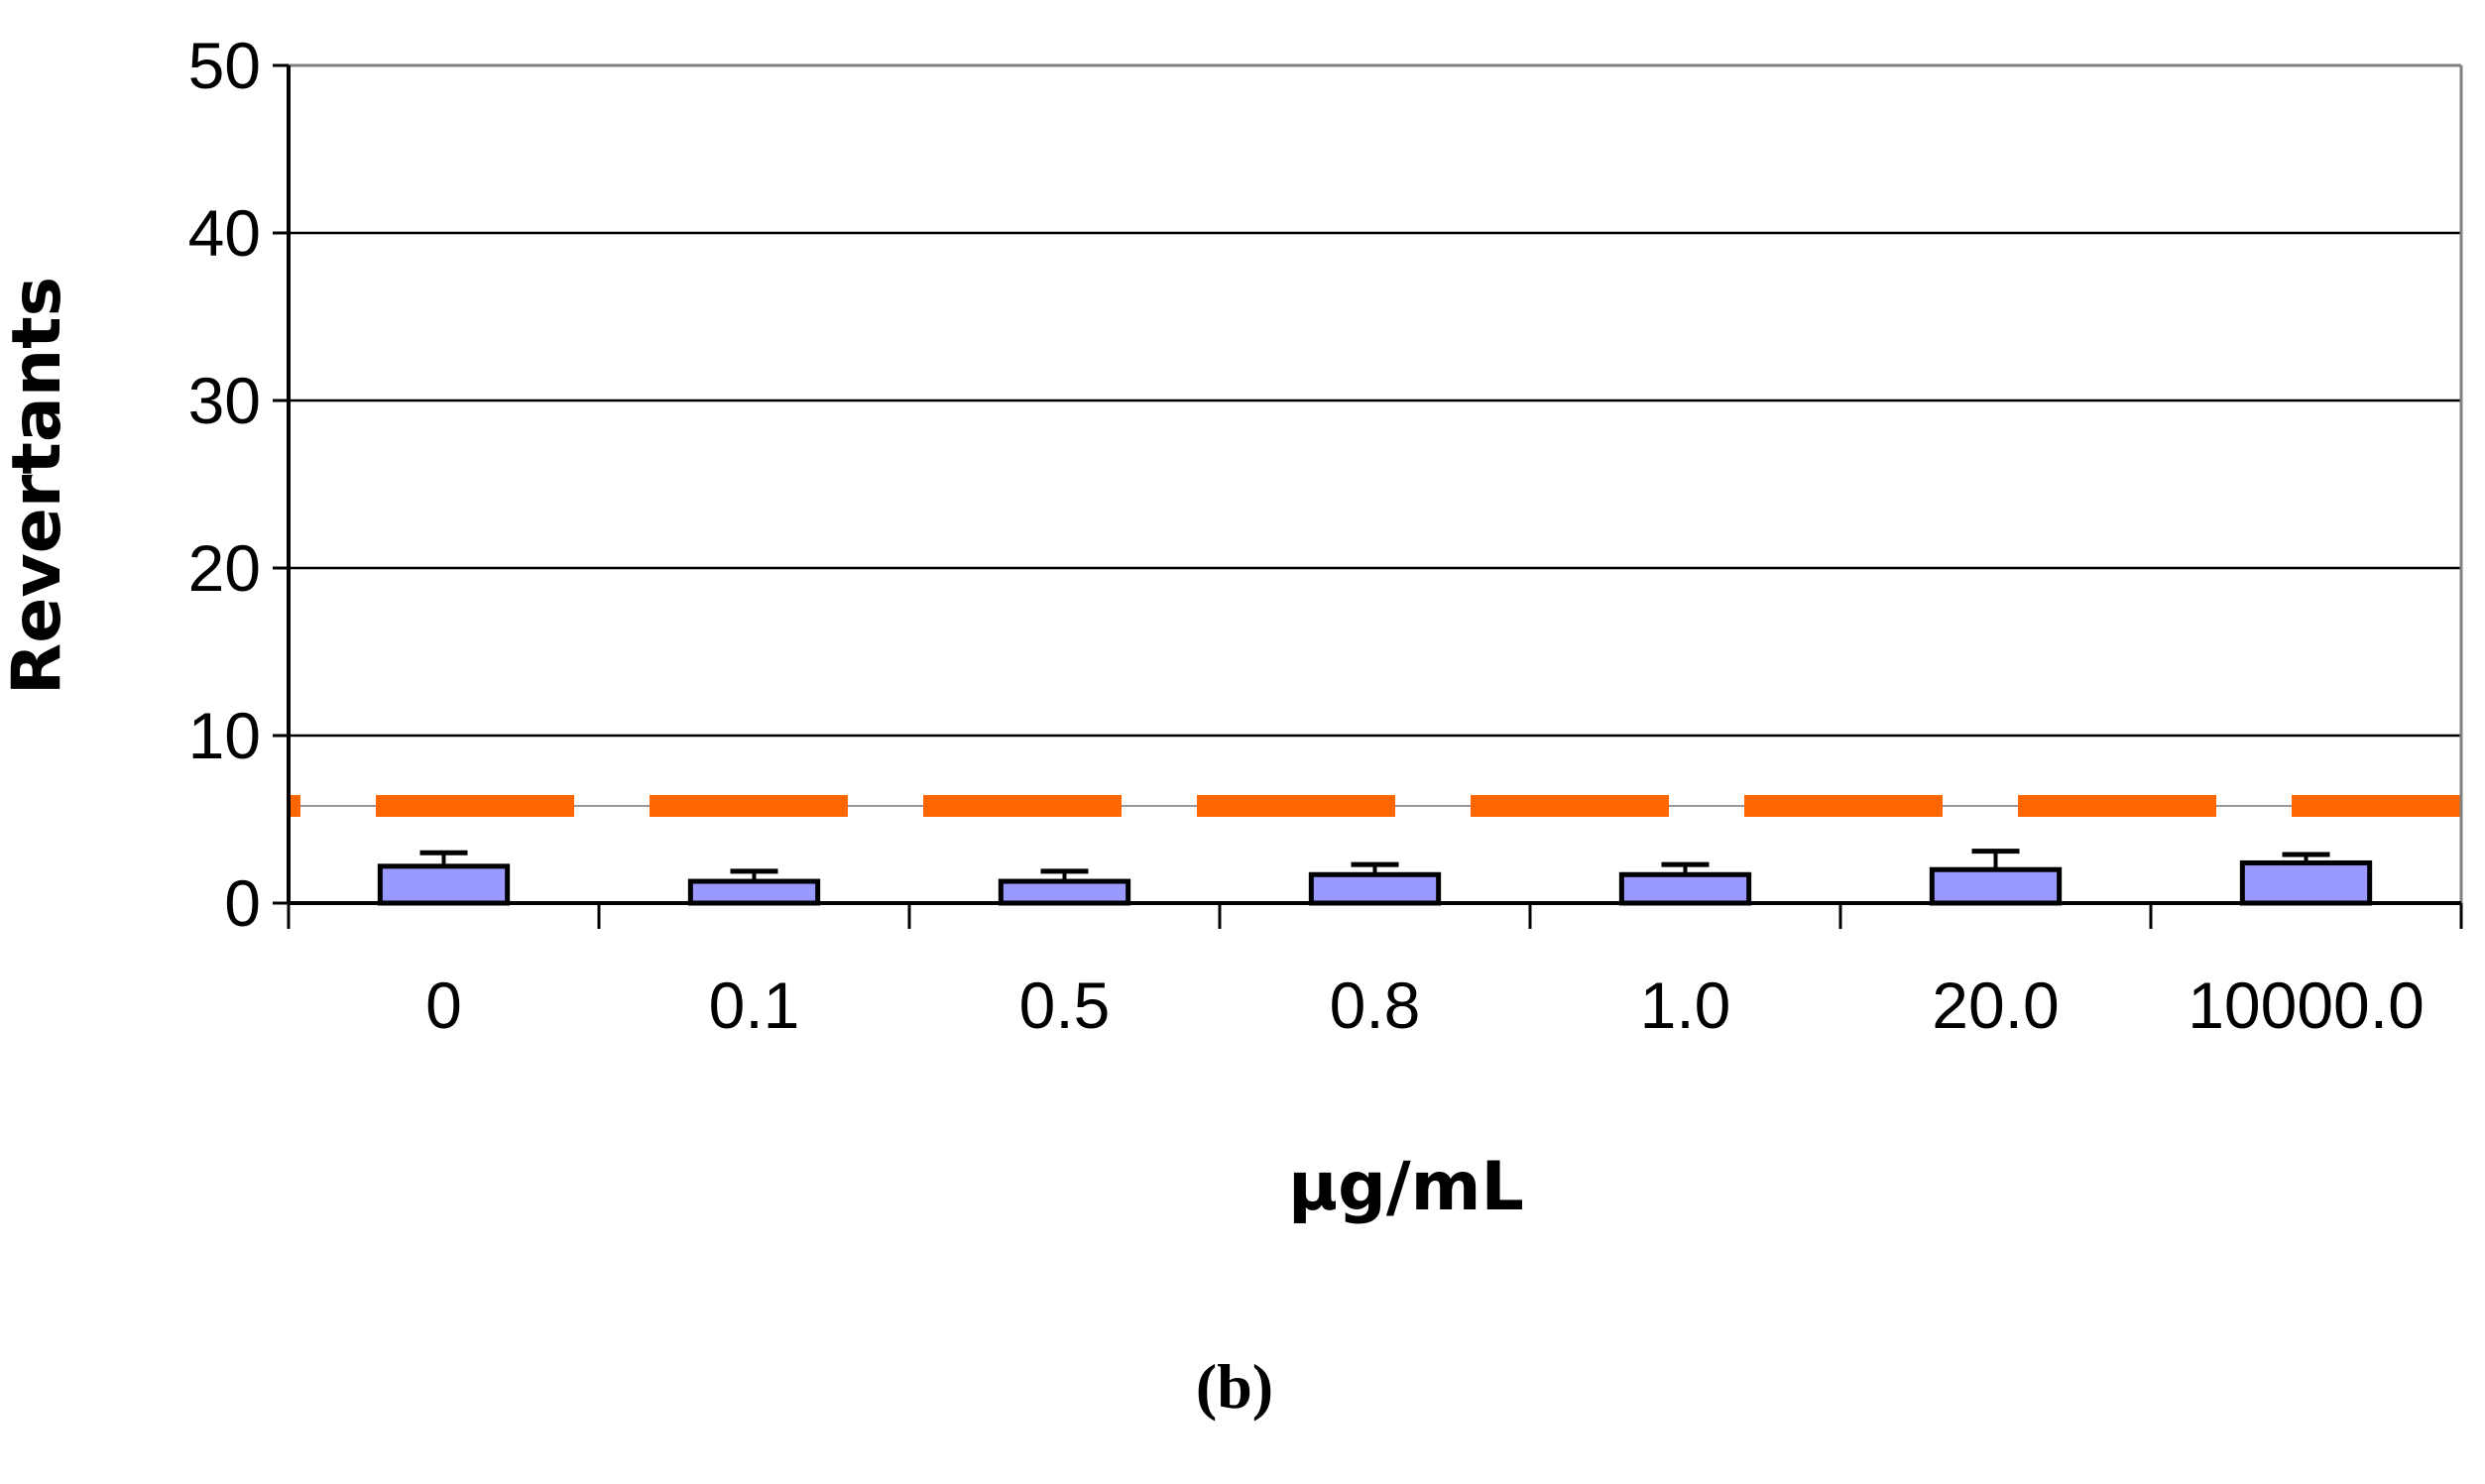  Describe the element at coordinates (1376, 1005) in the screenshot. I see `x-tick-label: 0.8` at that location.